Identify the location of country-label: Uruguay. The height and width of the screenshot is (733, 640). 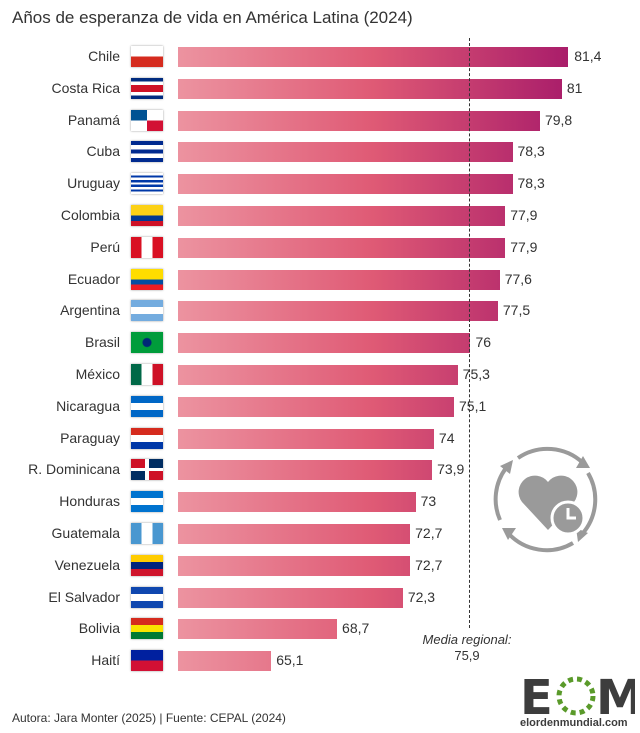
(93, 183).